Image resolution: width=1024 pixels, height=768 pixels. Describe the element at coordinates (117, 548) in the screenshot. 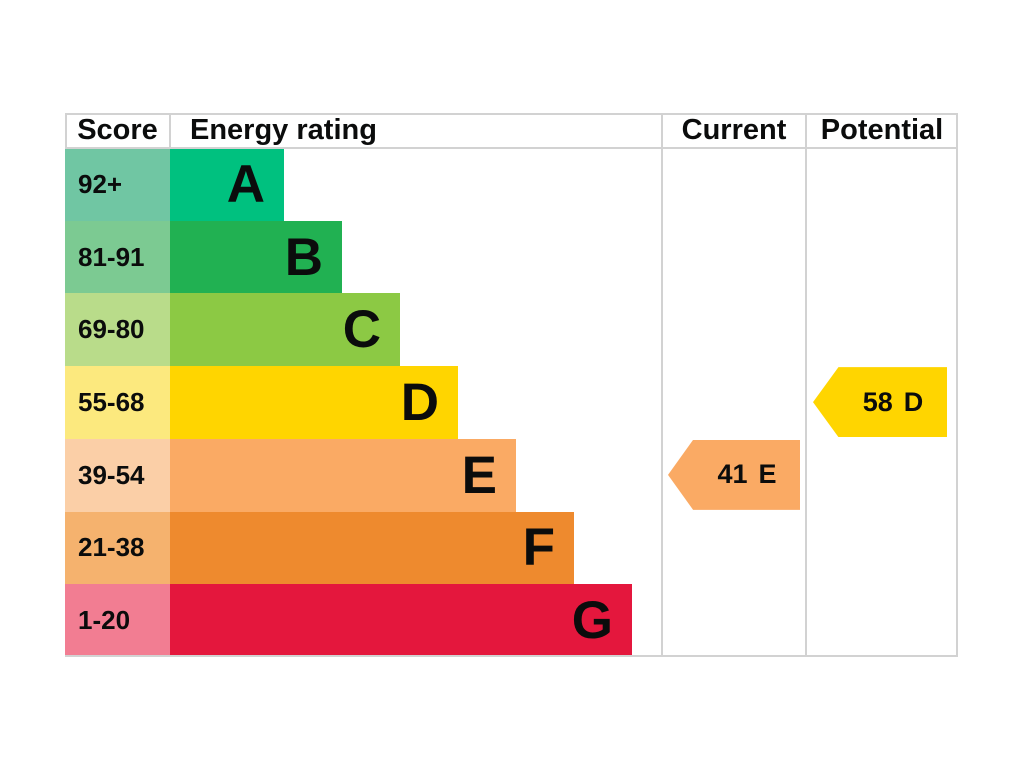

I see `score-cell: 21-38` at that location.